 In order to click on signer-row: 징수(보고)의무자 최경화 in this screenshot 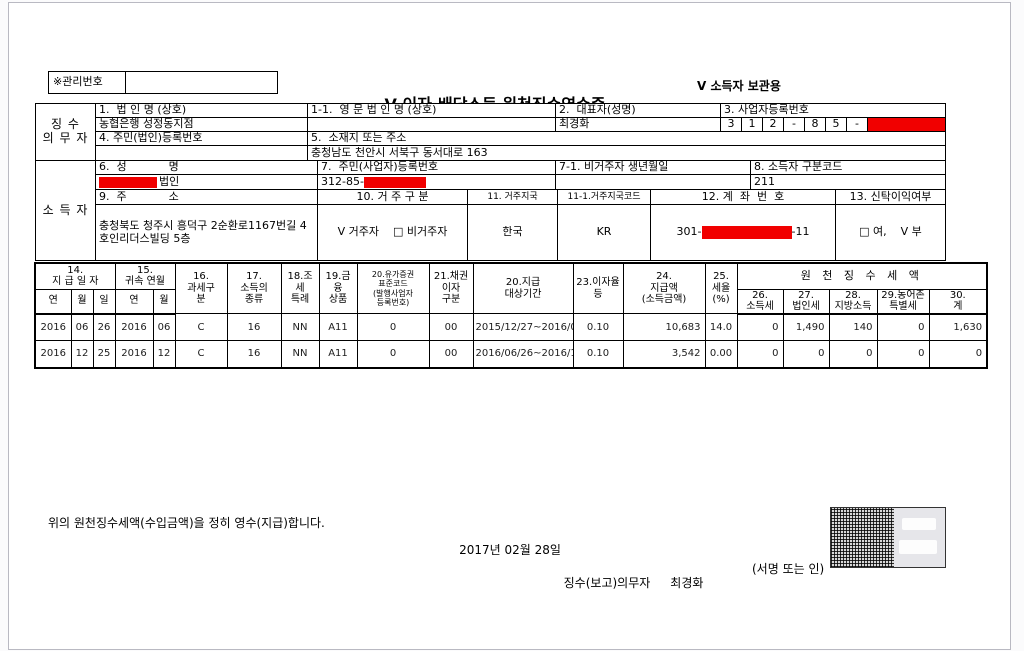, I will do `click(630, 575)`.